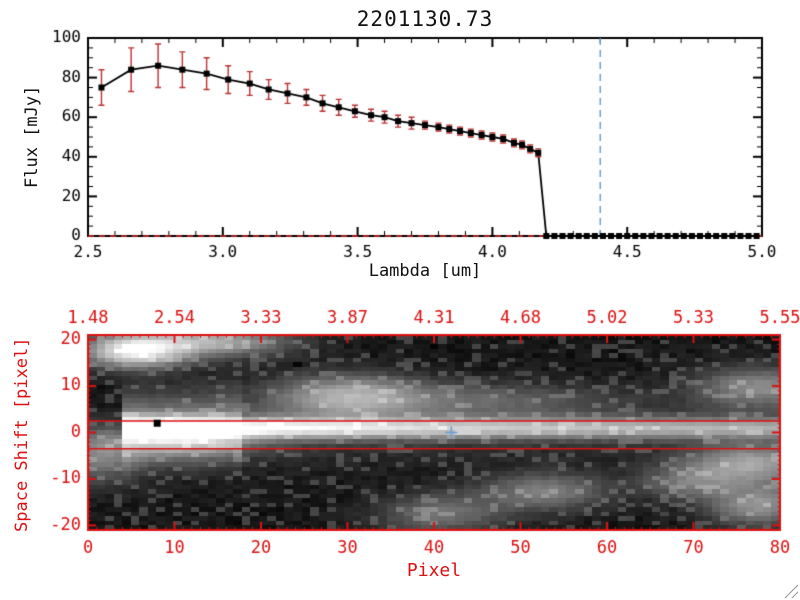 This screenshot has width=800, height=600. I want to click on flux-axis-label: Flux [mJy], so click(32, 137).